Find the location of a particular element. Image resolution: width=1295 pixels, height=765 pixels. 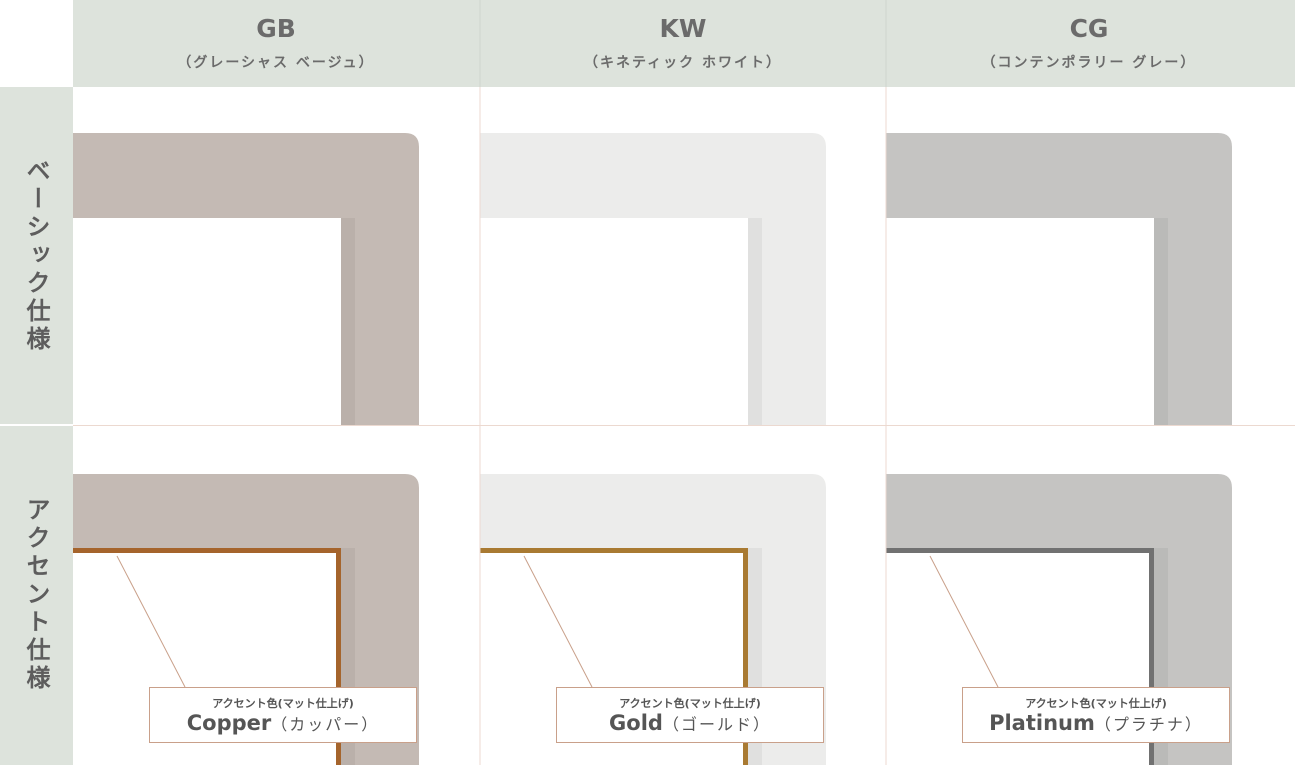

accent-label-box: アクセント色(マット仕上げ) Gold（ゴールド） is located at coordinates (690, 715).